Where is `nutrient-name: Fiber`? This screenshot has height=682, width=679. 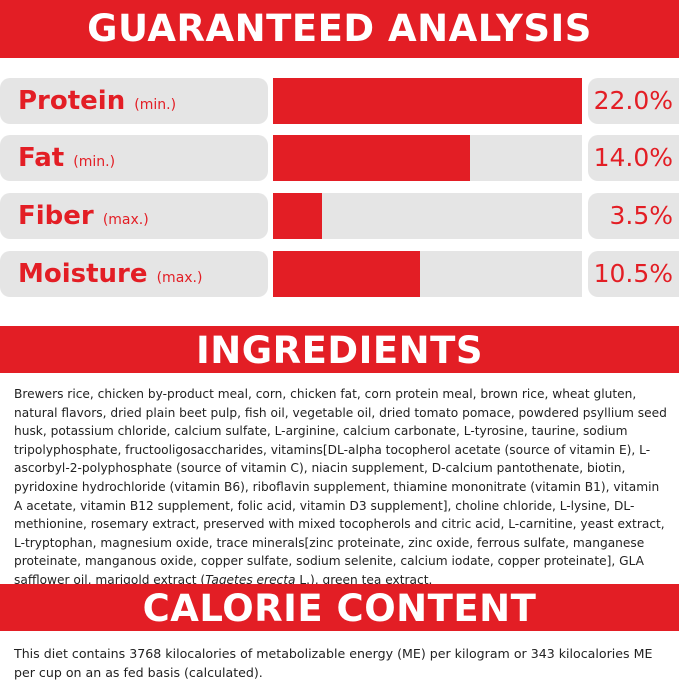 nutrient-name: Fiber is located at coordinates (56, 216).